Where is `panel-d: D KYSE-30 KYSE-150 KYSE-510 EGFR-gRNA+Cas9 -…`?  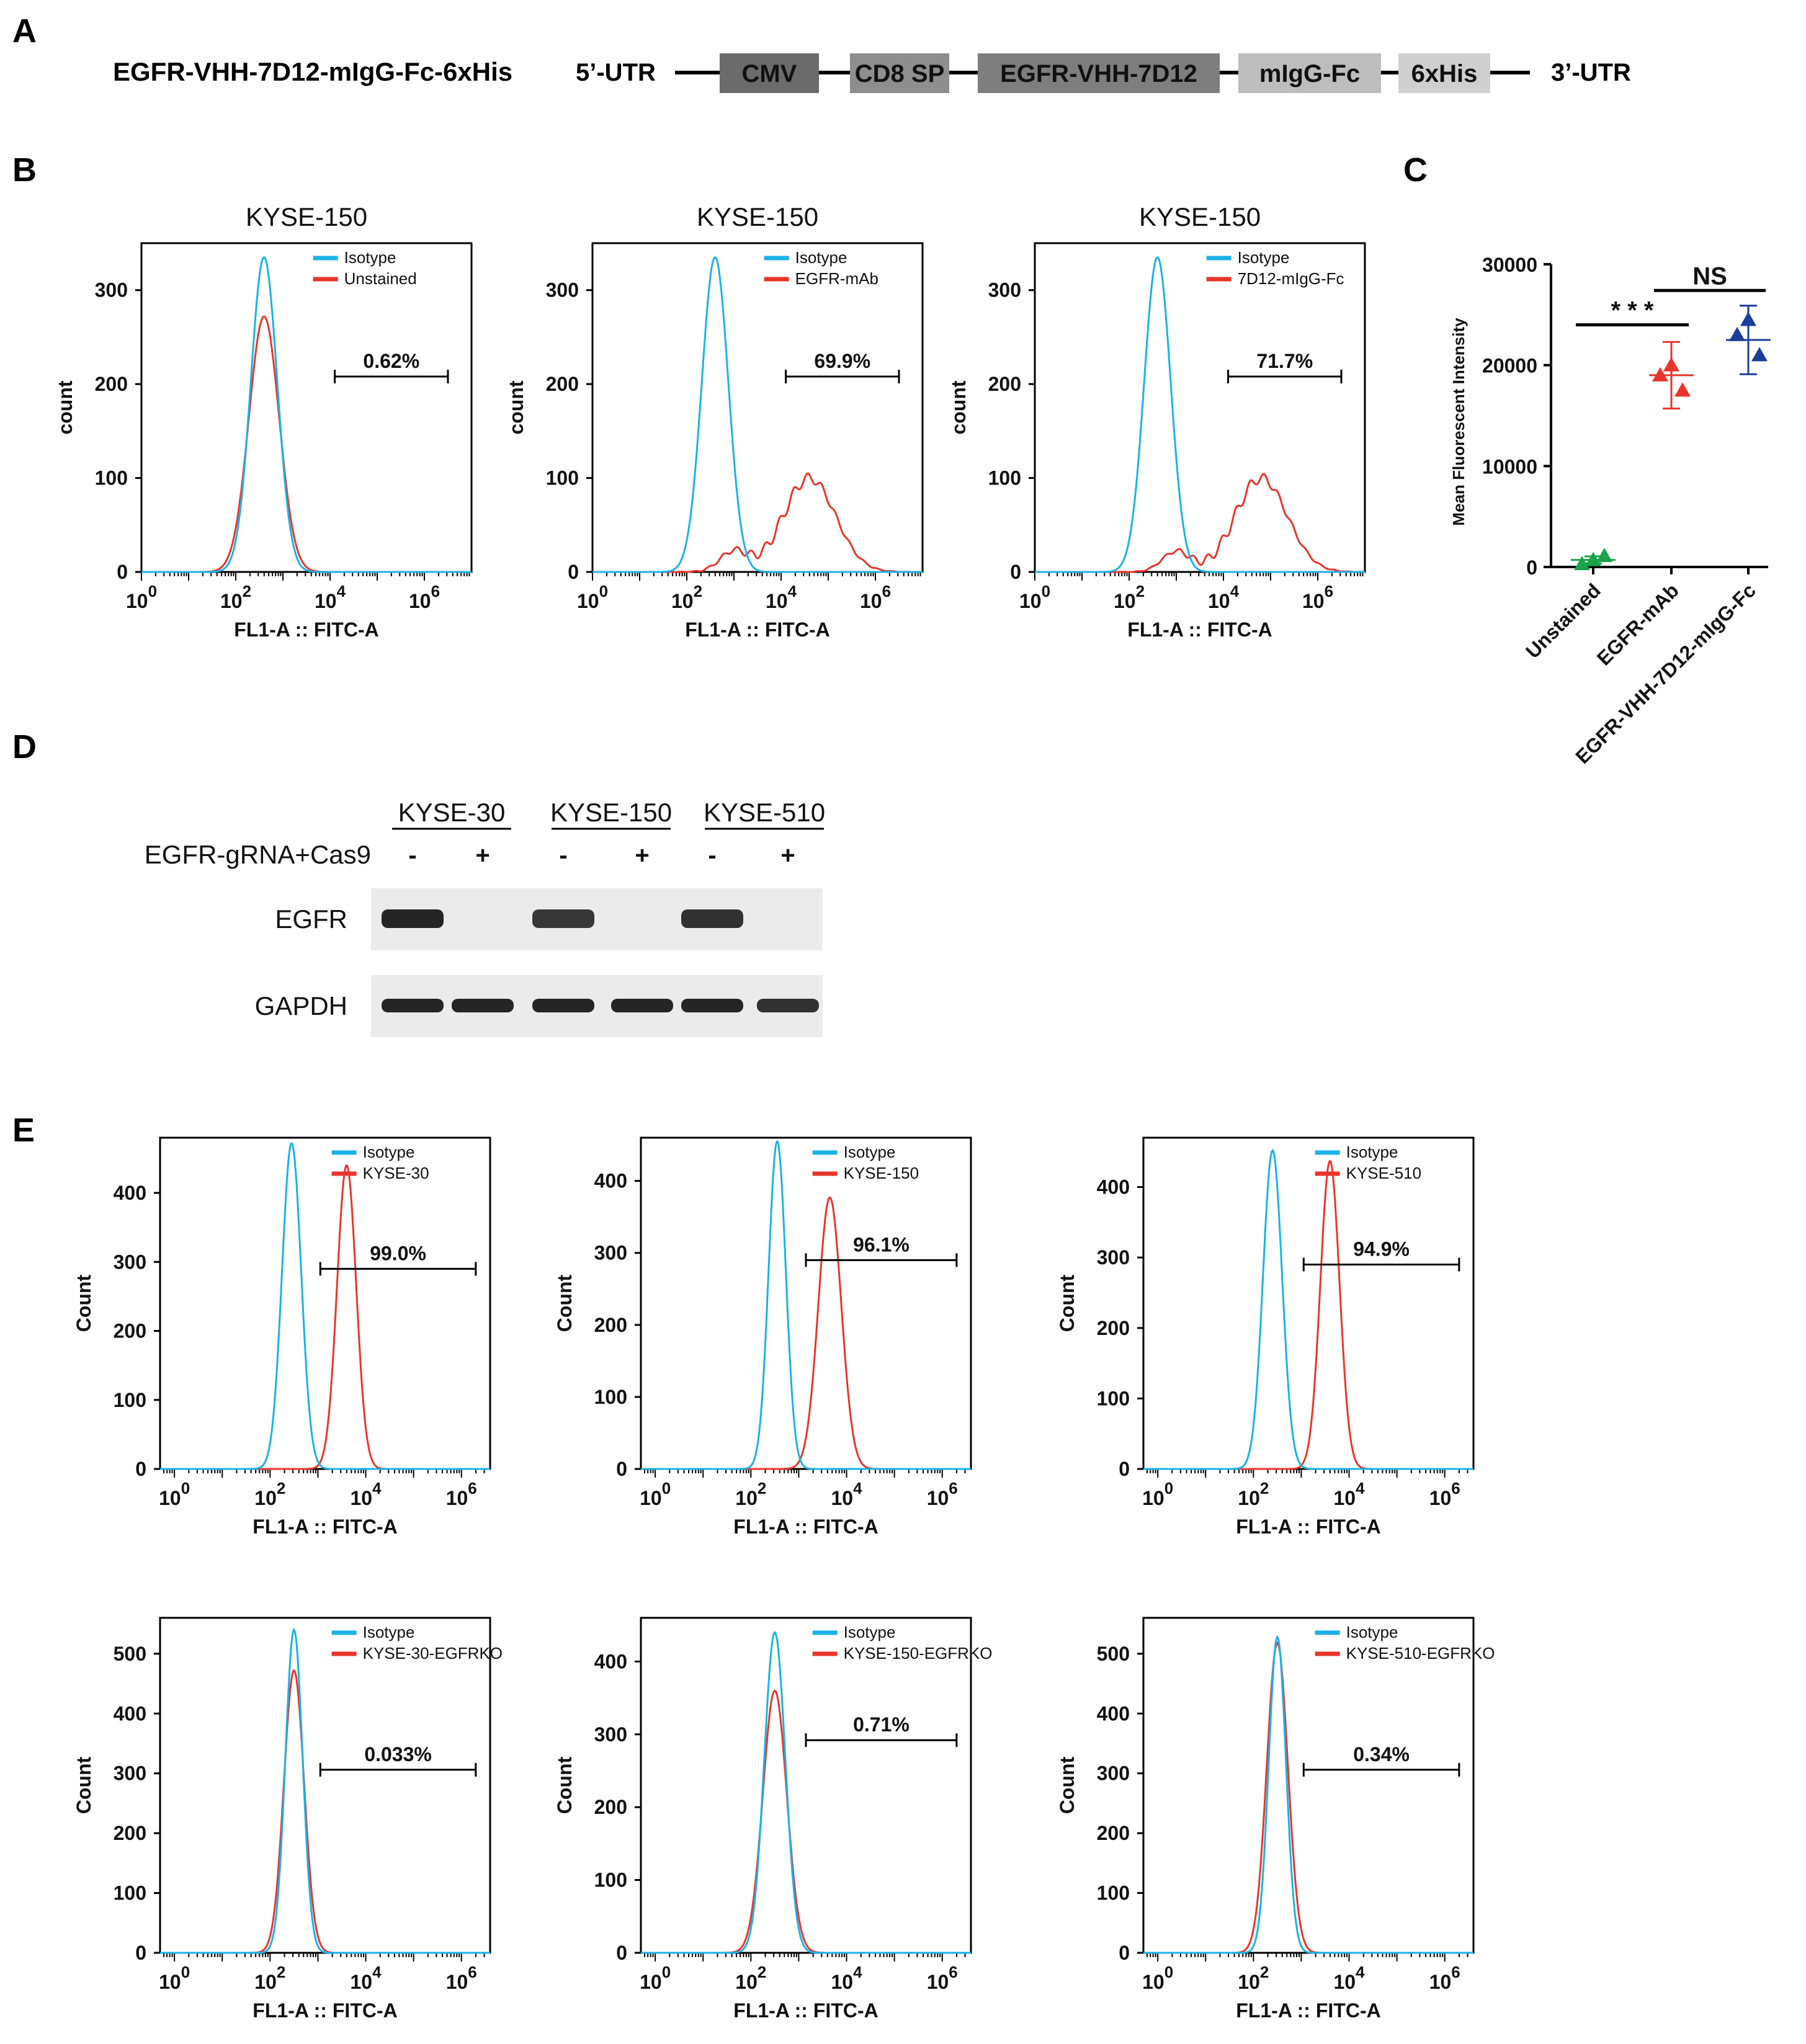
panel-d: D KYSE-30 KYSE-150 KYSE-510 EGFR-gRNA+Cas9 -… is located at coordinates (418, 882).